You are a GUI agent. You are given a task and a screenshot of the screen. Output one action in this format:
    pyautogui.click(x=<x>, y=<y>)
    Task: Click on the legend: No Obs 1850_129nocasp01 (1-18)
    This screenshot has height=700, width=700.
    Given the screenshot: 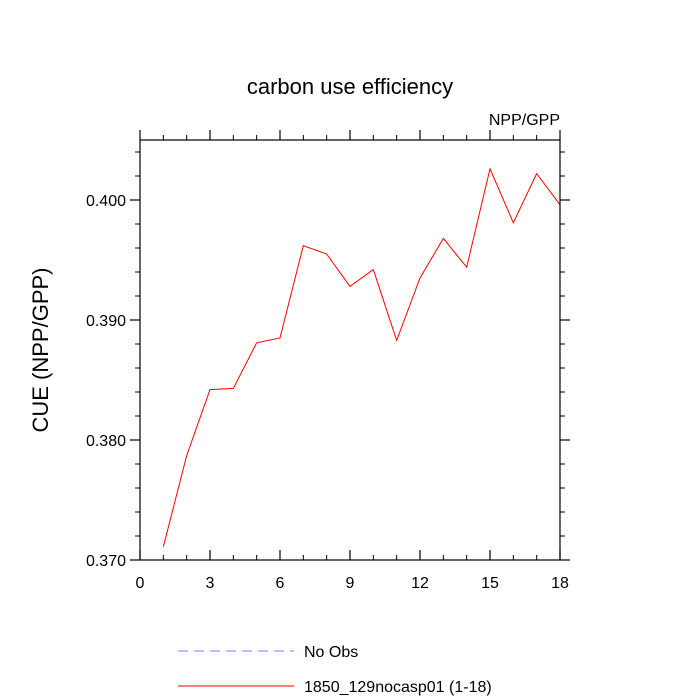 What is the action you would take?
    pyautogui.click(x=335, y=670)
    